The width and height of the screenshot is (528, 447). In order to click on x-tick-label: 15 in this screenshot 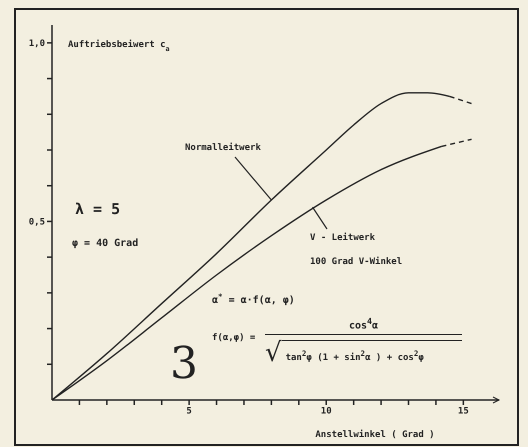, I will do `click(463, 411)`.